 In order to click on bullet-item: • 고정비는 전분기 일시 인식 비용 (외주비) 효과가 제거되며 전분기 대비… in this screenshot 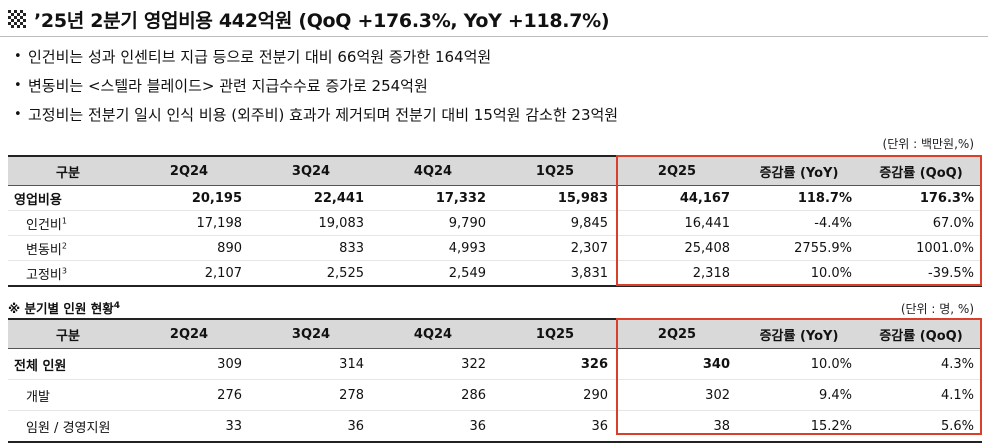, I will do `click(316, 114)`.